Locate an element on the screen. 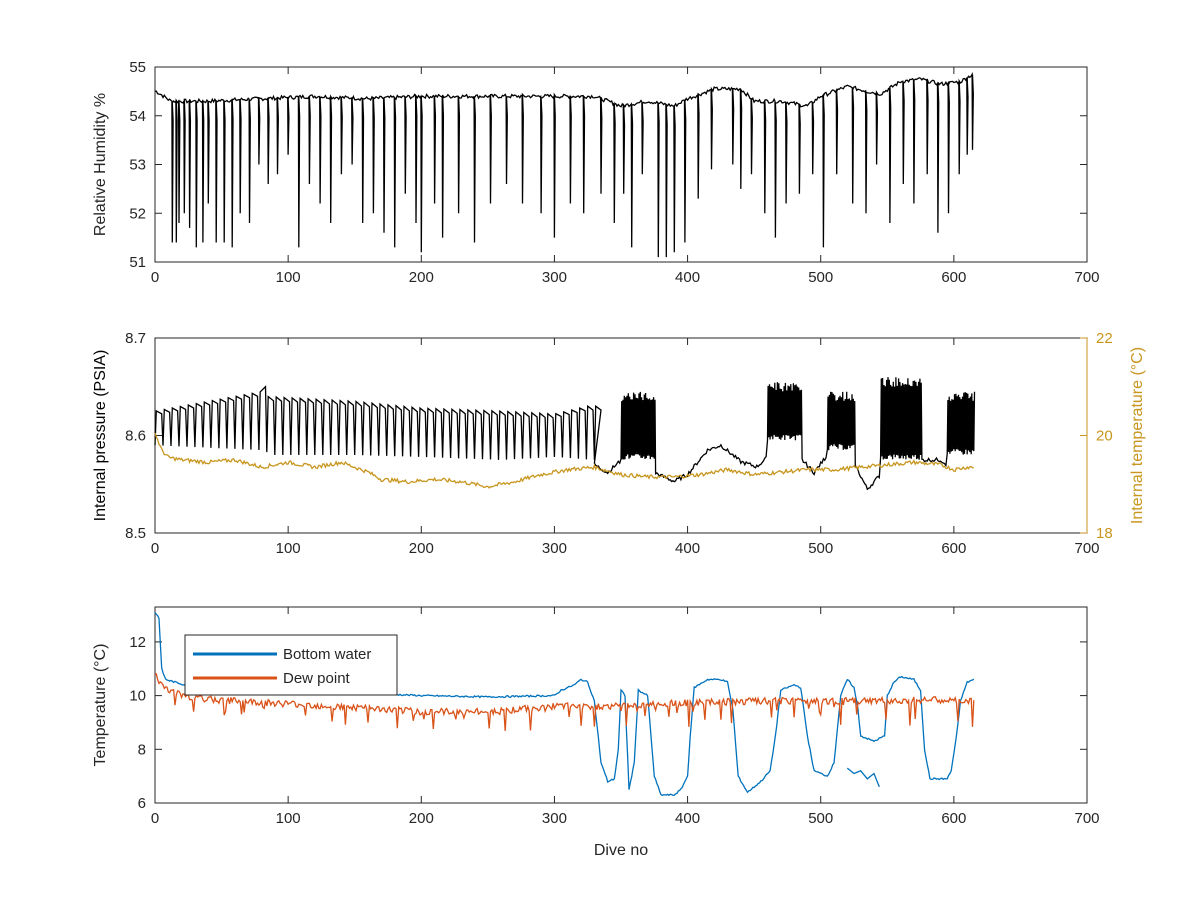 The image size is (1200, 900). y2-tick-label: 20 is located at coordinates (1104, 436).